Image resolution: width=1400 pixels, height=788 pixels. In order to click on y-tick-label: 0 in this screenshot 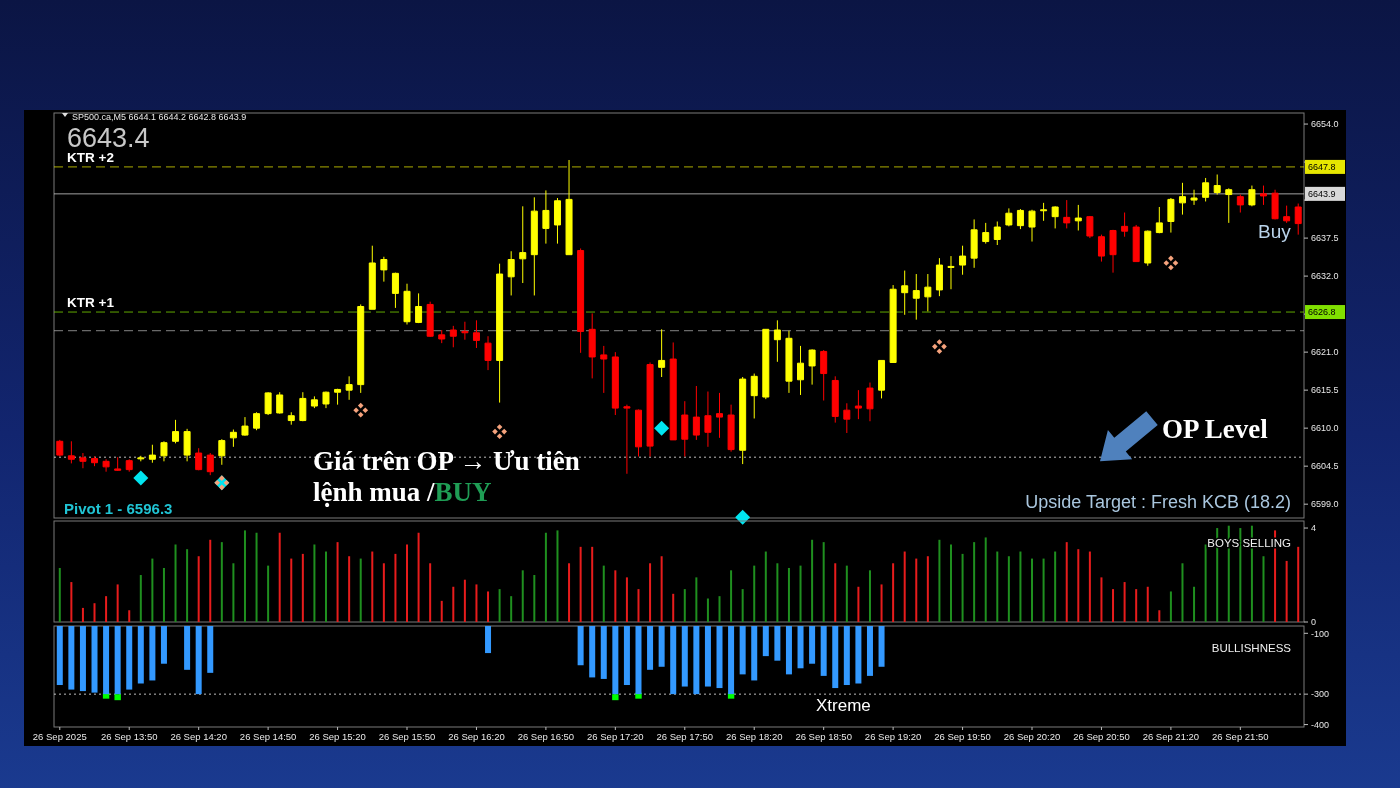, I will do `click(1314, 622)`.